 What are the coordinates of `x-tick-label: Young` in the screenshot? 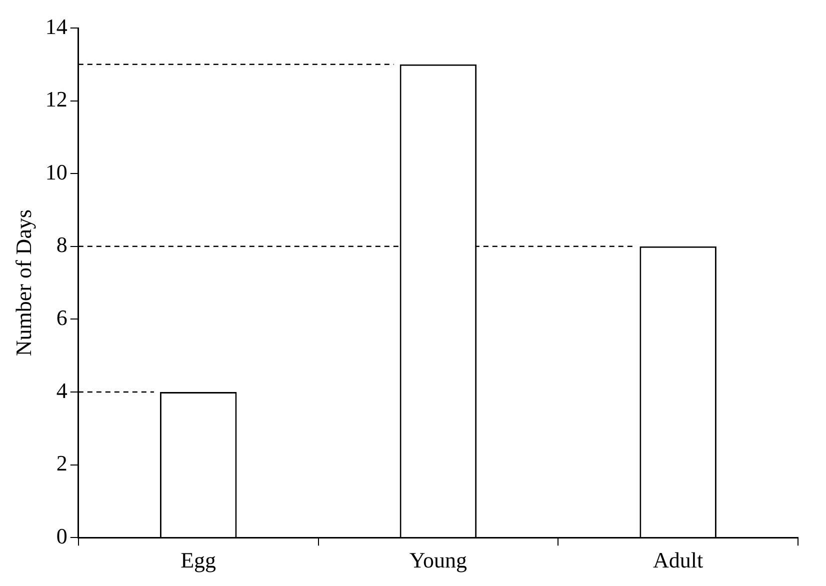 It's located at (438, 560).